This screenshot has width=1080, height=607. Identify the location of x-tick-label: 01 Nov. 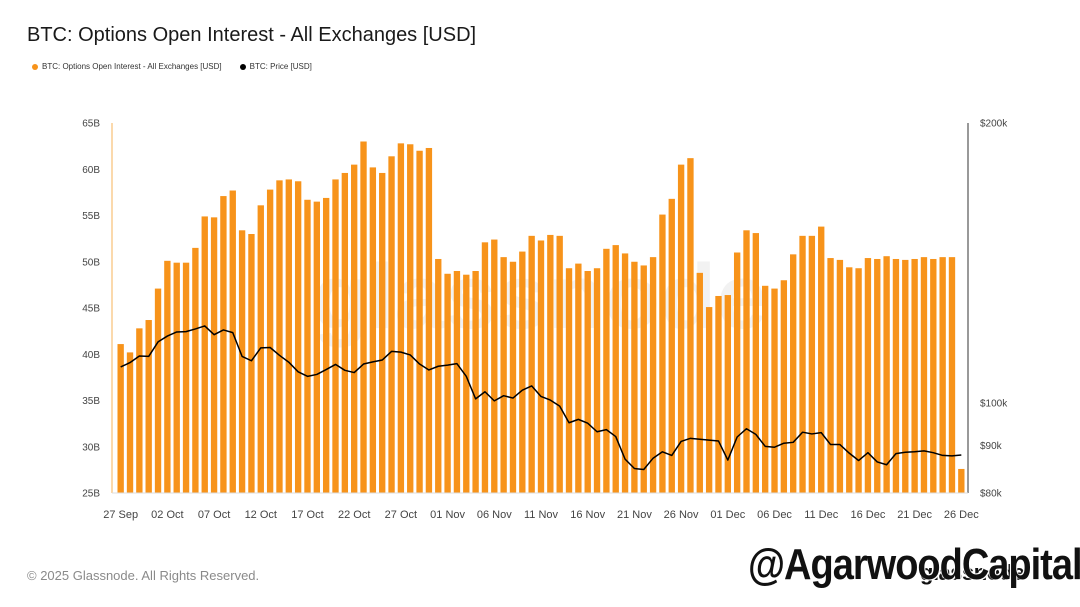
(447, 515).